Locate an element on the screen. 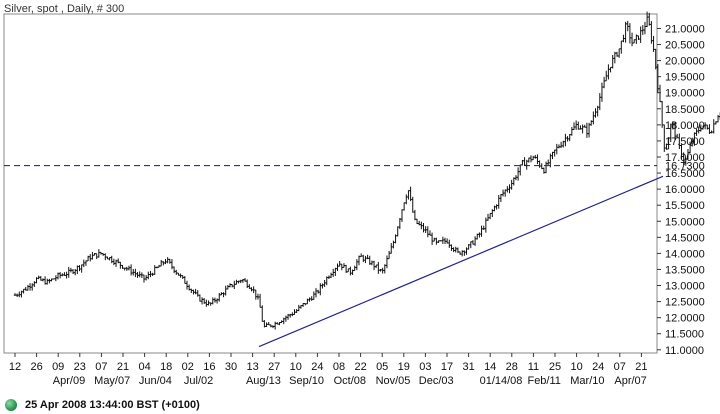  y-tick-label: 13.5000 is located at coordinates (685, 270).